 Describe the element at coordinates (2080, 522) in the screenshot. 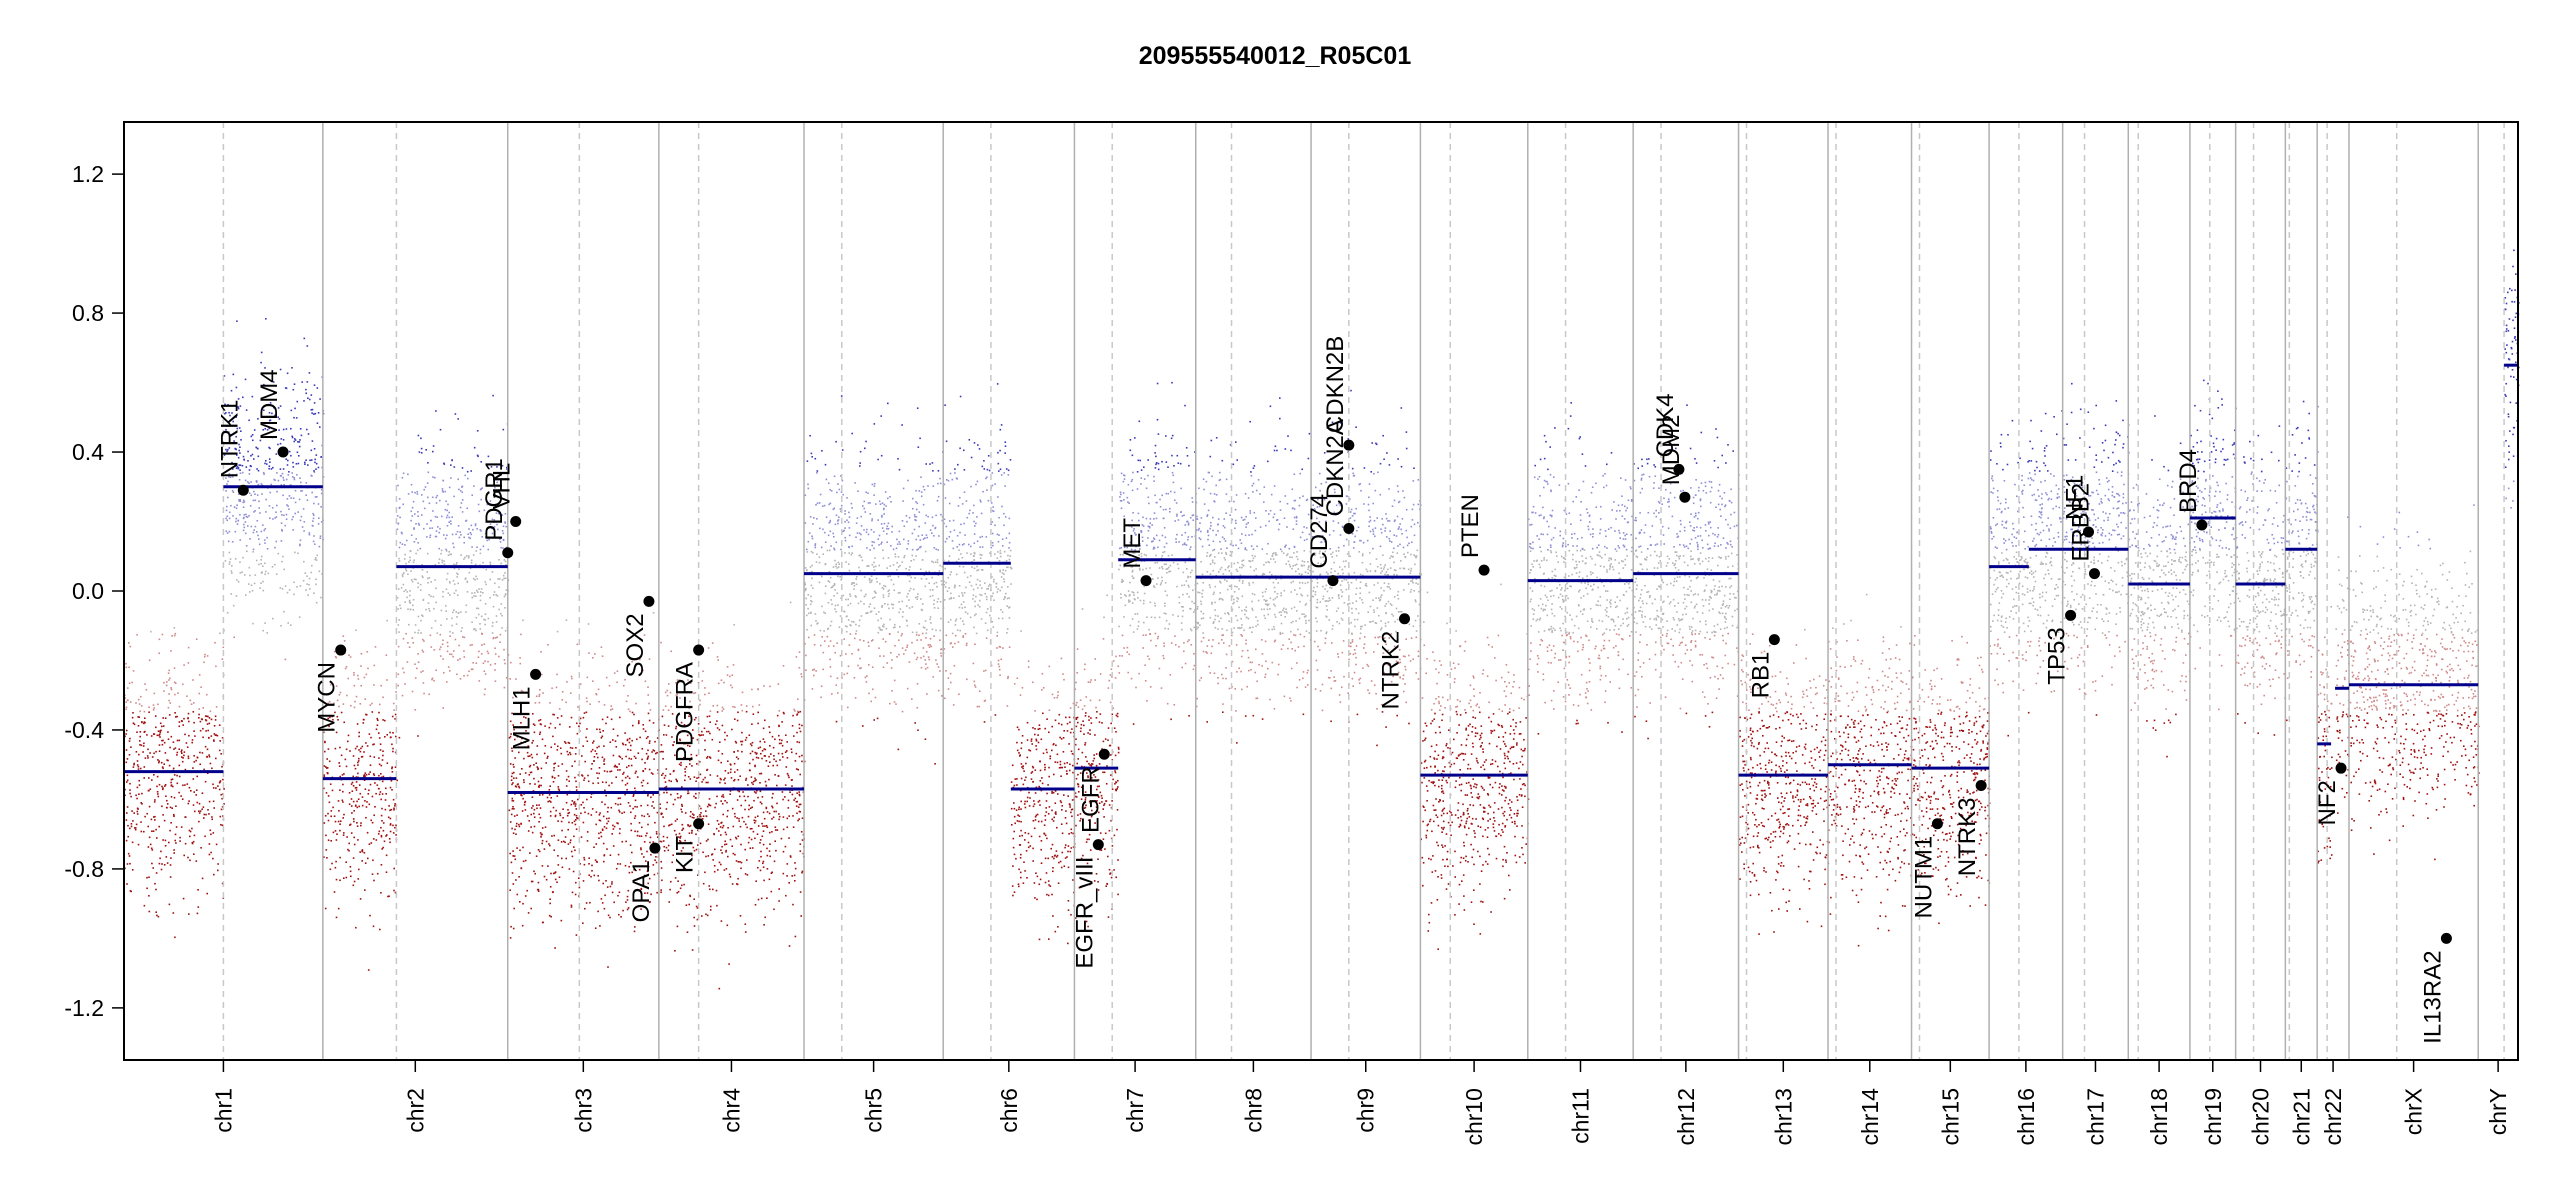

I see `gene-label: ERBB2` at that location.